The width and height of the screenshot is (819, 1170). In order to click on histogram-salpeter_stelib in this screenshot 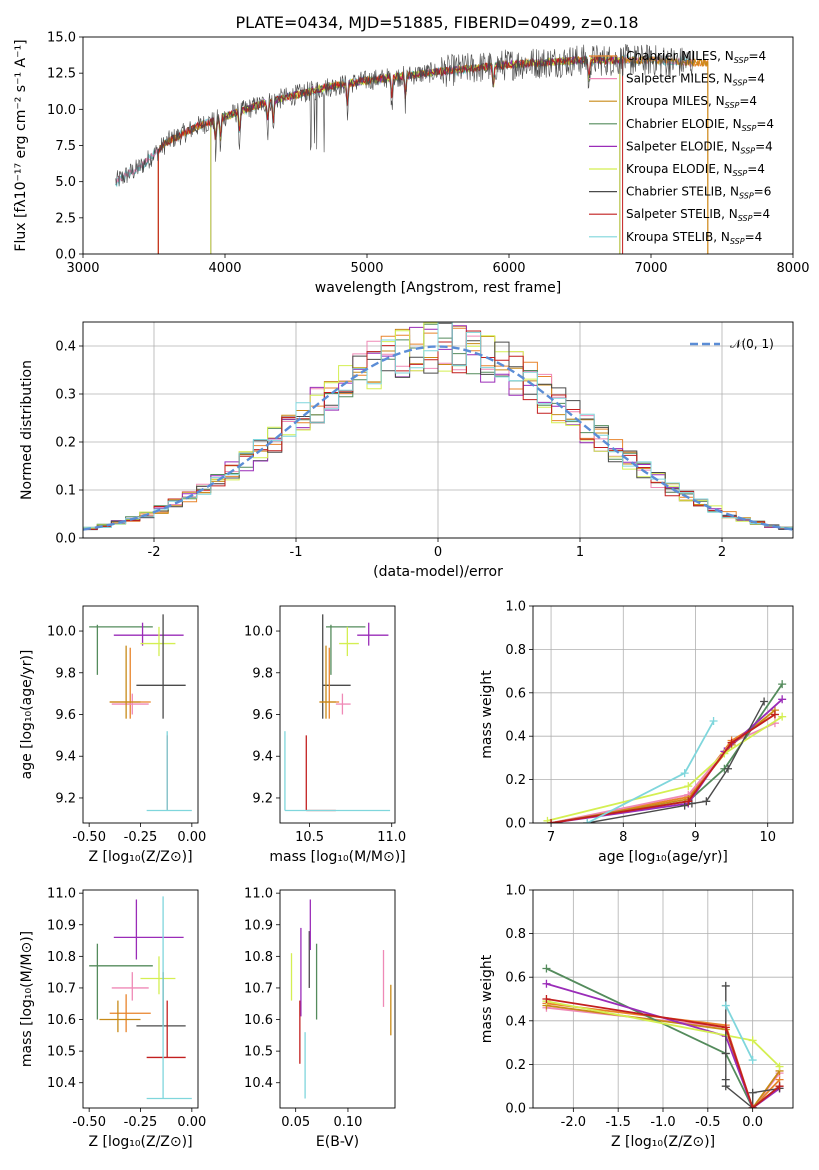, I will do `click(438, 431)`.